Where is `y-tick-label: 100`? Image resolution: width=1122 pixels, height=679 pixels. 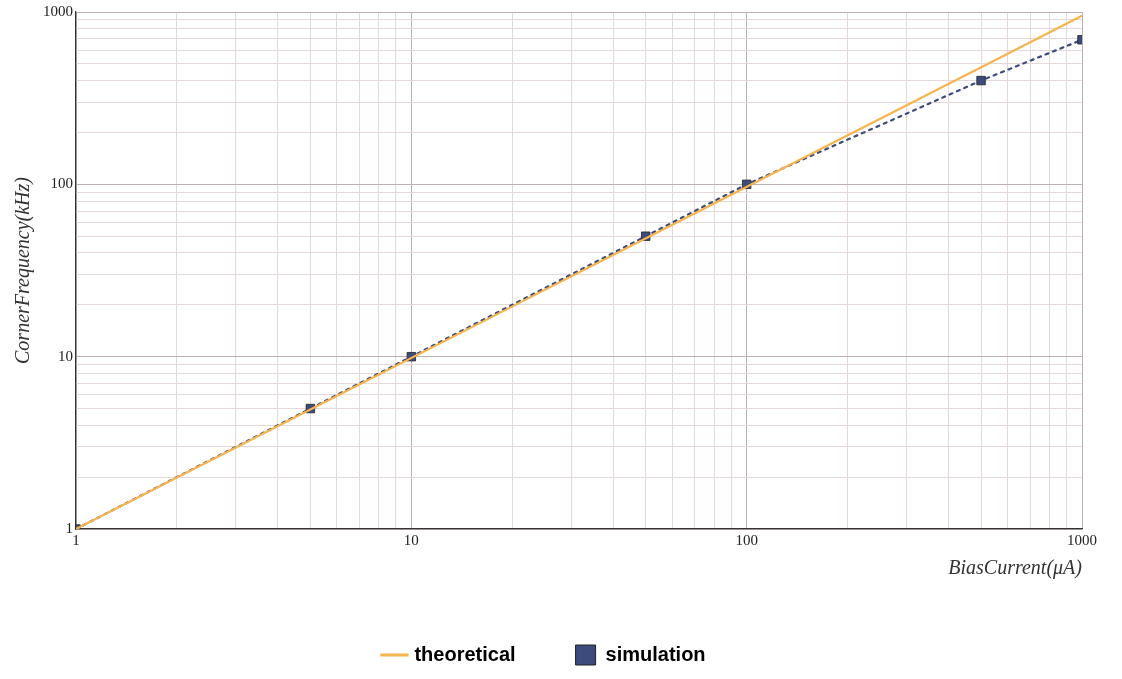
y-tick-label: 100 is located at coordinates (61, 183).